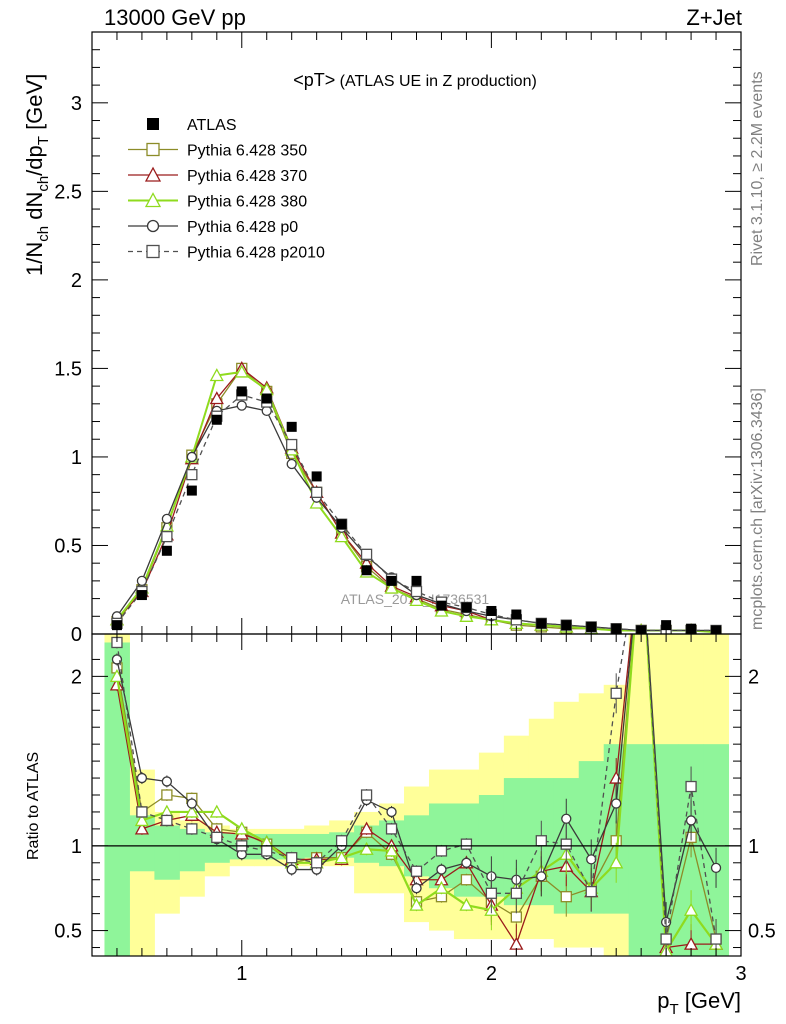 The width and height of the screenshot is (786, 1024). Describe the element at coordinates (153, 149) in the screenshot. I see `legend-marker-p350` at that location.